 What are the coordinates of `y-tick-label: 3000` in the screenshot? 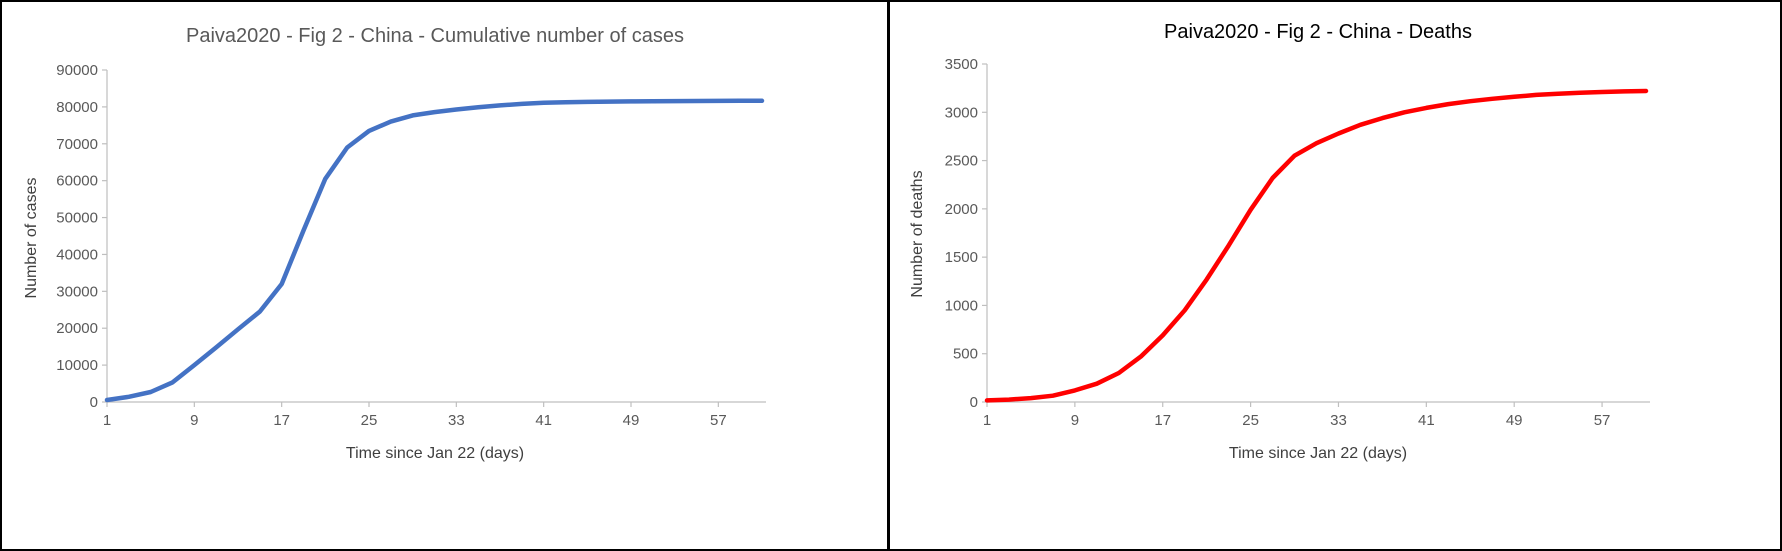 It's located at (961, 112).